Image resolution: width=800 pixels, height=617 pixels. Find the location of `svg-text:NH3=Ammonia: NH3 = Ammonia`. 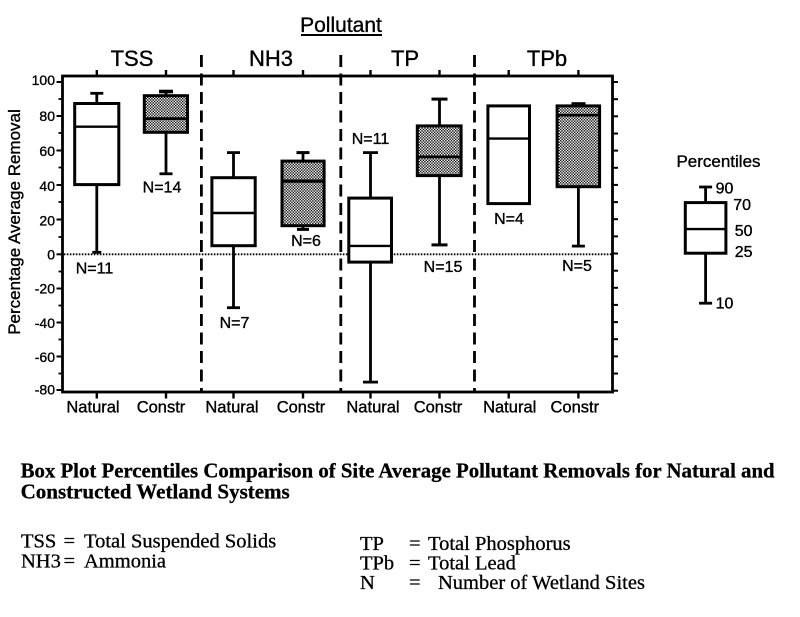

svg-text:NH3=Ammonia: NH3 = Ammonia is located at coordinates (93, 561).